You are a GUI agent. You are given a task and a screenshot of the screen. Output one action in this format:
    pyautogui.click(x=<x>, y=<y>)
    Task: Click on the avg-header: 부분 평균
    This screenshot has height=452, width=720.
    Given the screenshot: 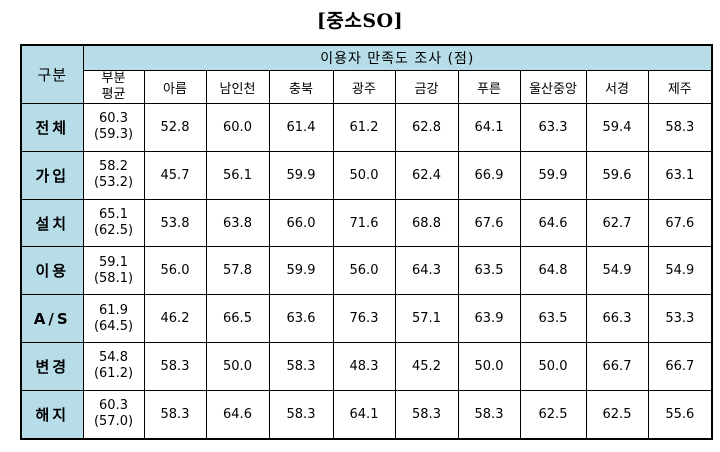 What is the action you would take?
    pyautogui.click(x=113, y=87)
    